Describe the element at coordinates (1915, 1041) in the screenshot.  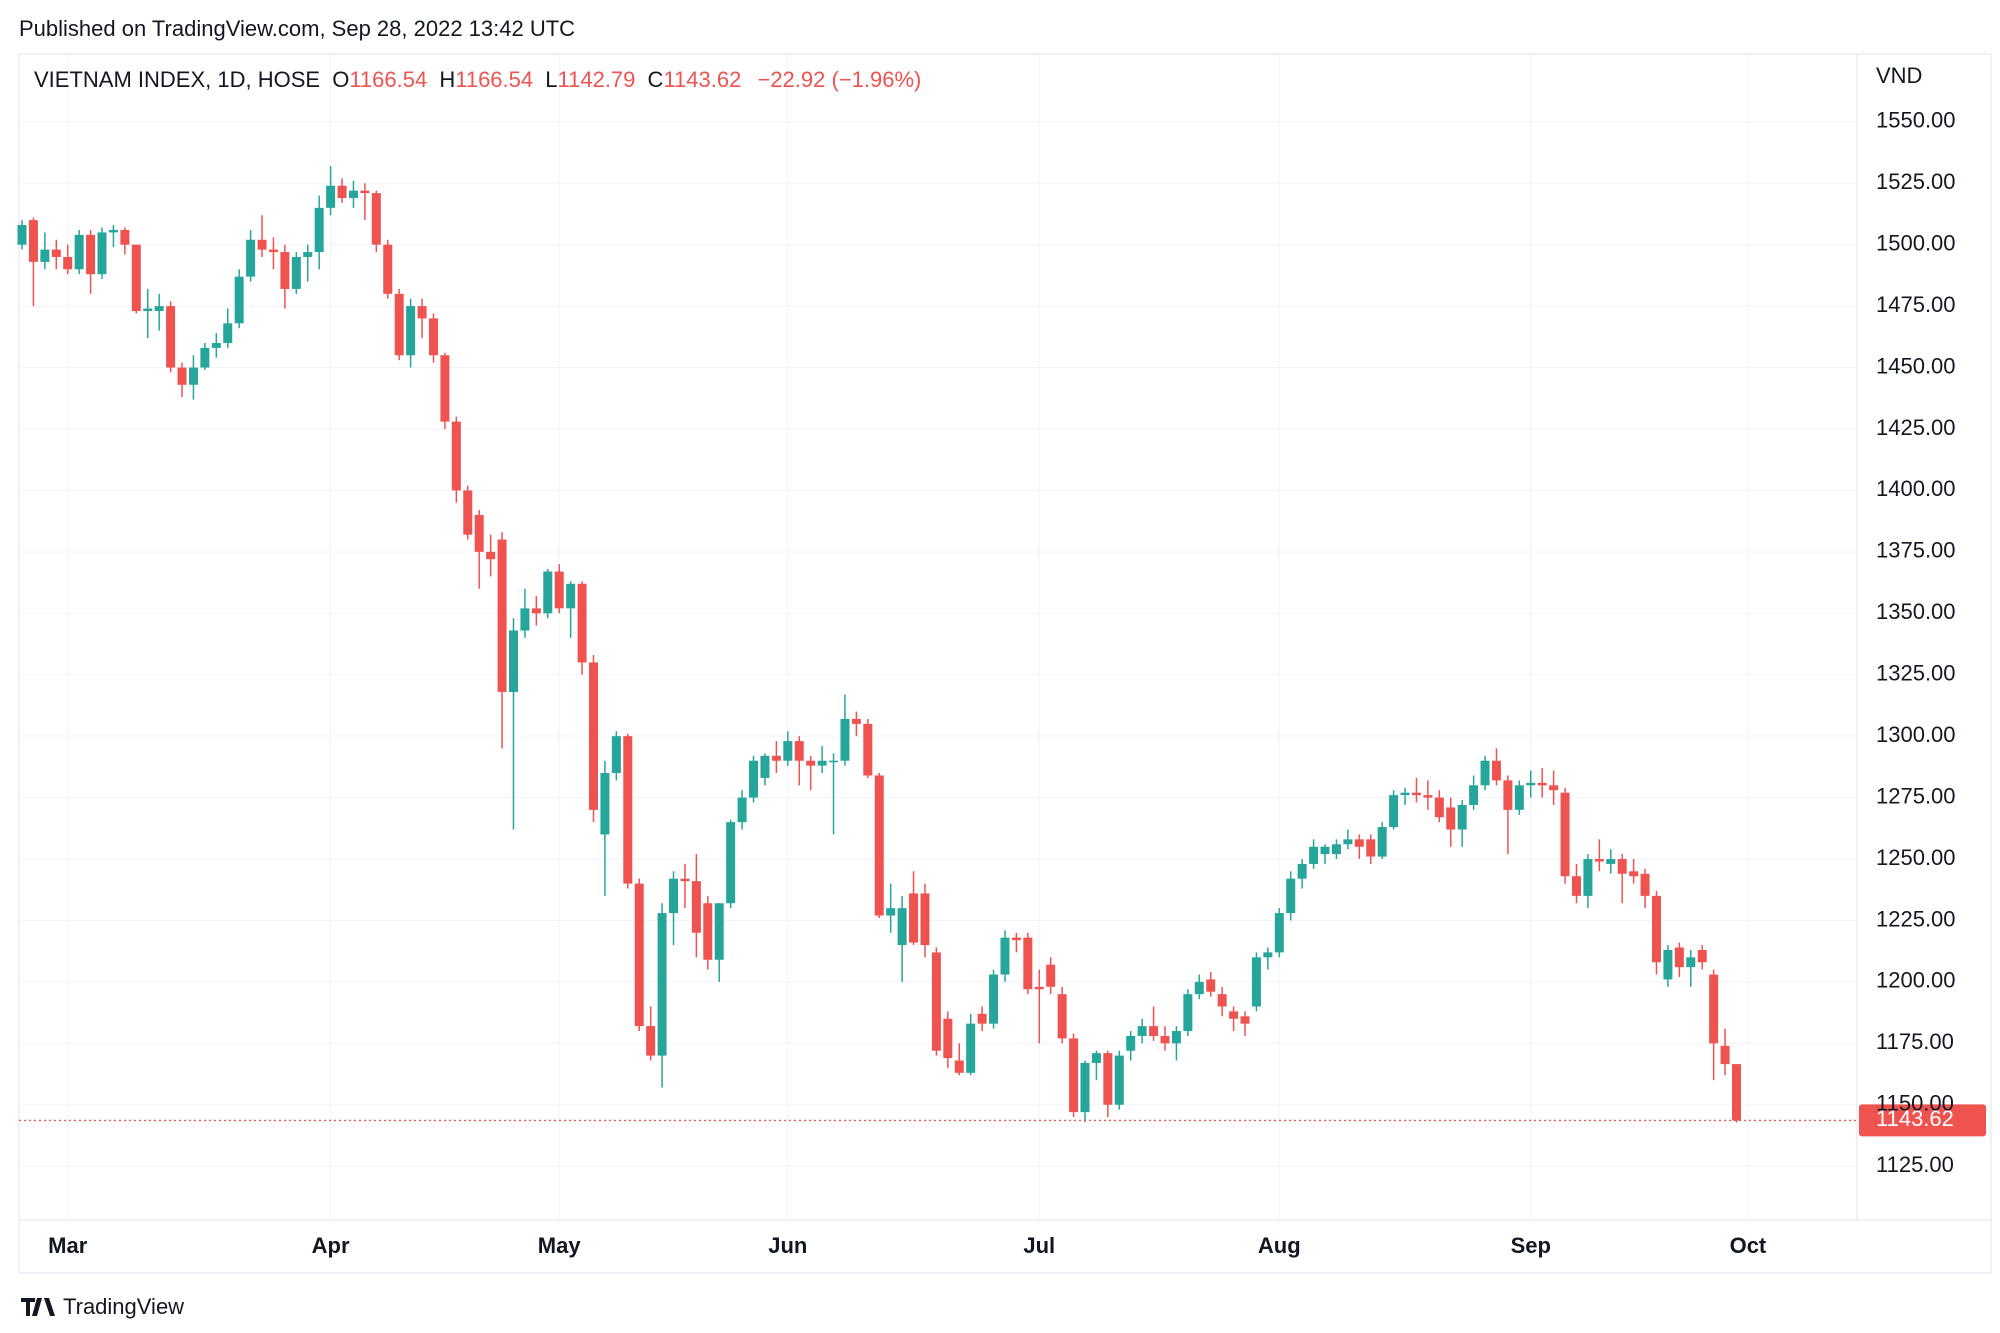
I see `y-tick-label: 1175.00` at that location.